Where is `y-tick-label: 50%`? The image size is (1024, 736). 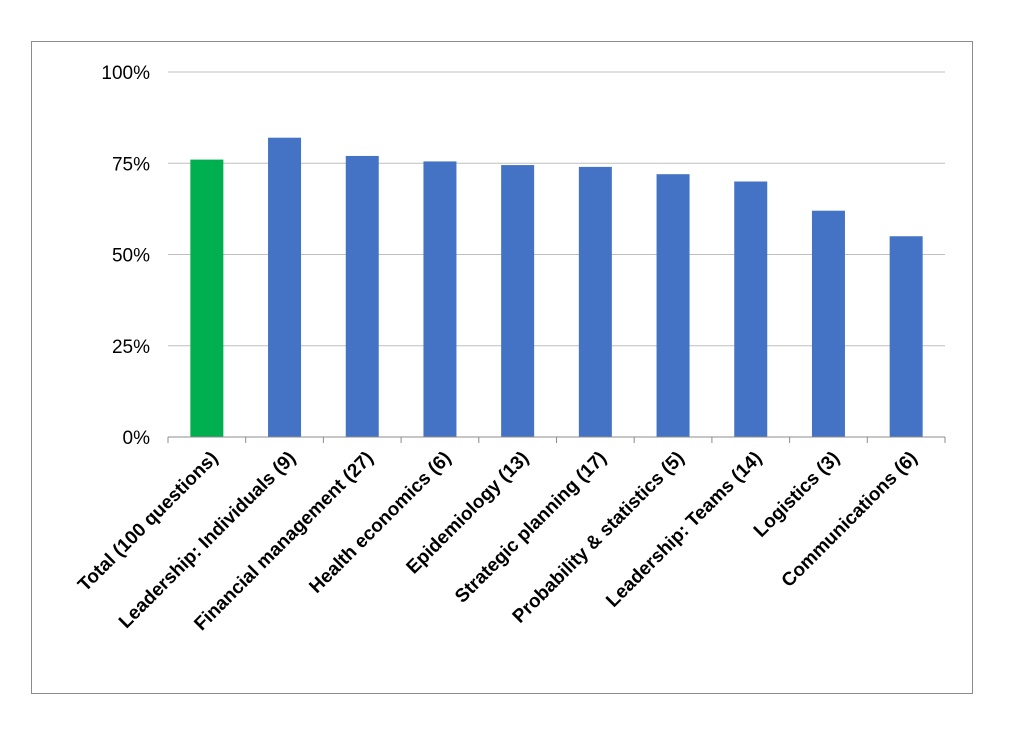
y-tick-label: 50% is located at coordinates (131, 256).